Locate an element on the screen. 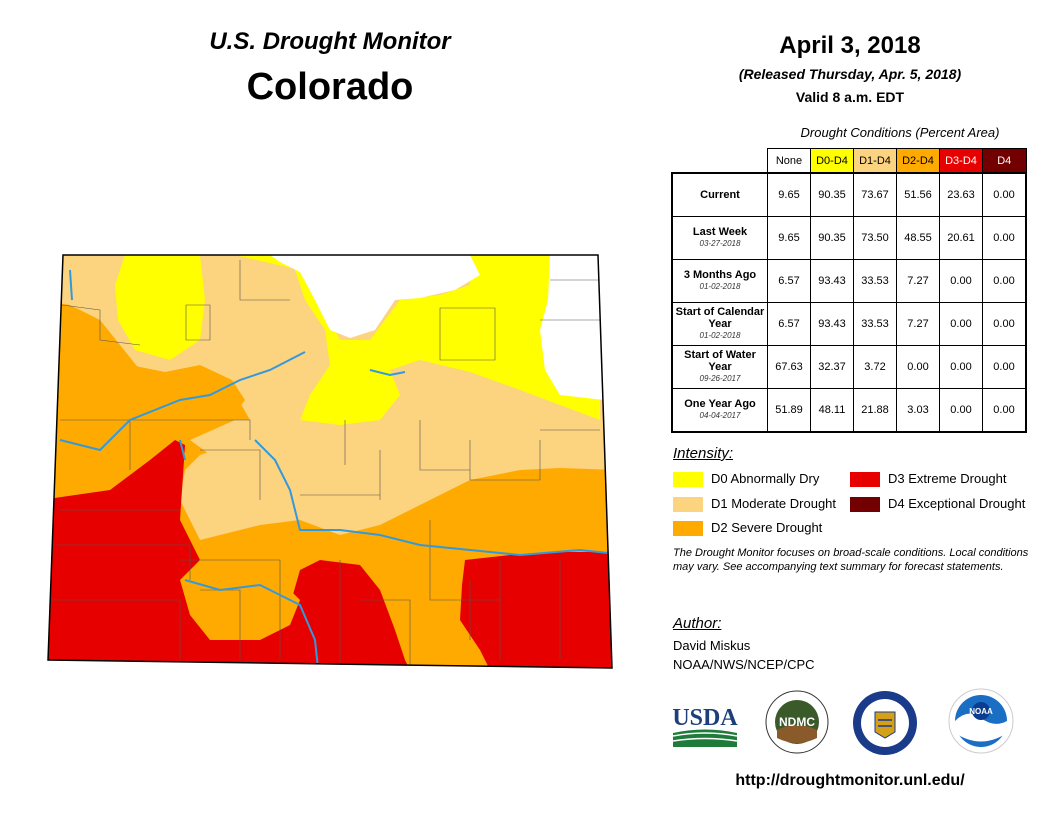 Image resolution: width=1056 pixels, height=816 pixels. table-cell: 48.11 is located at coordinates (832, 410).